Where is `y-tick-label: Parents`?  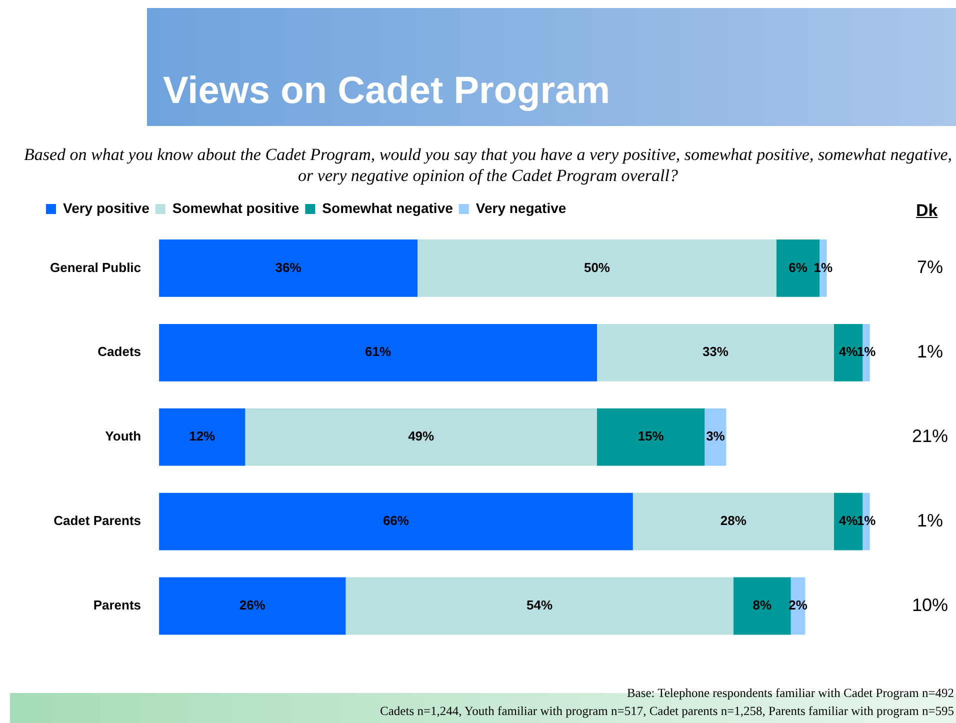 y-tick-label: Parents is located at coordinates (117, 605).